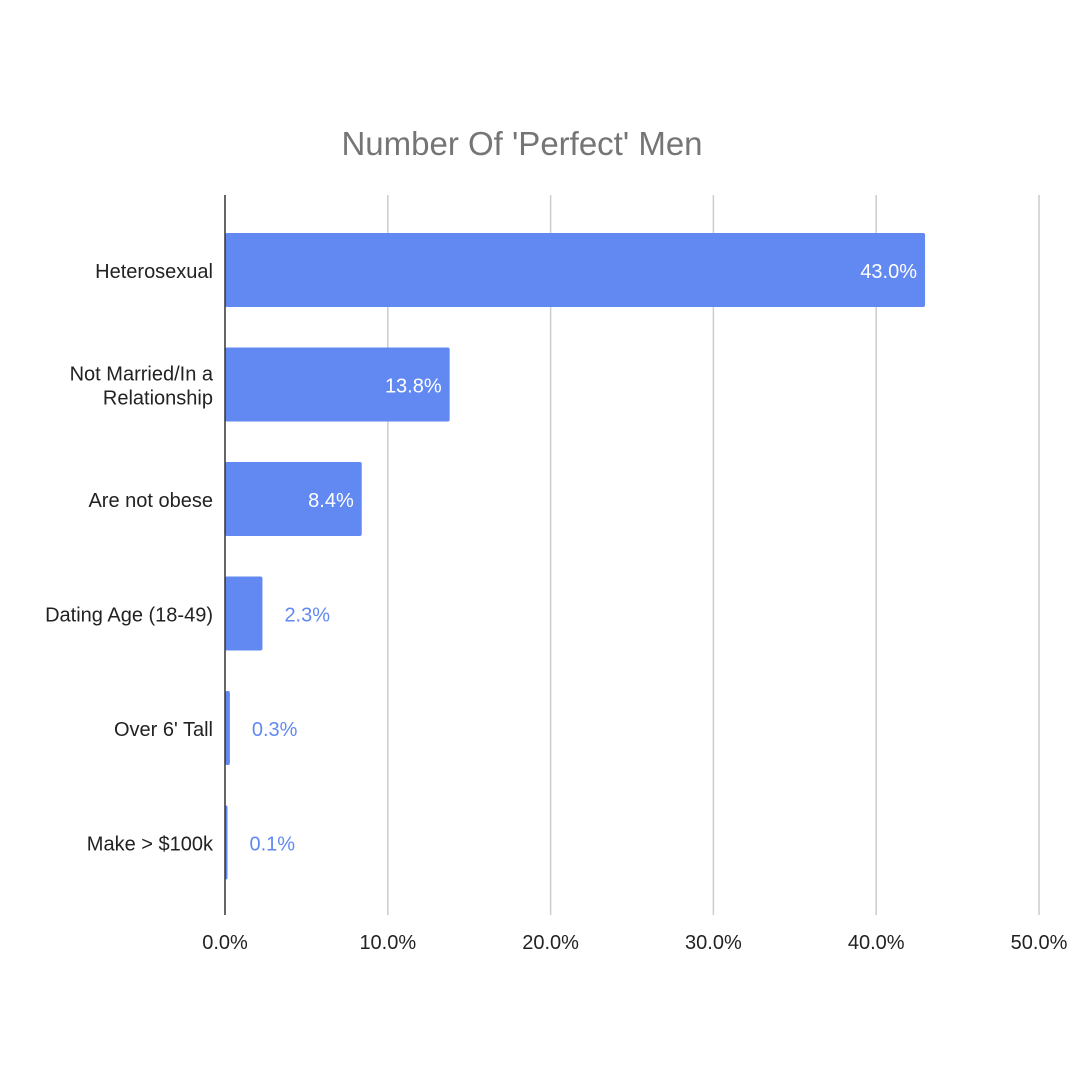  I want to click on bar-value-label: 13.8%, so click(413, 387).